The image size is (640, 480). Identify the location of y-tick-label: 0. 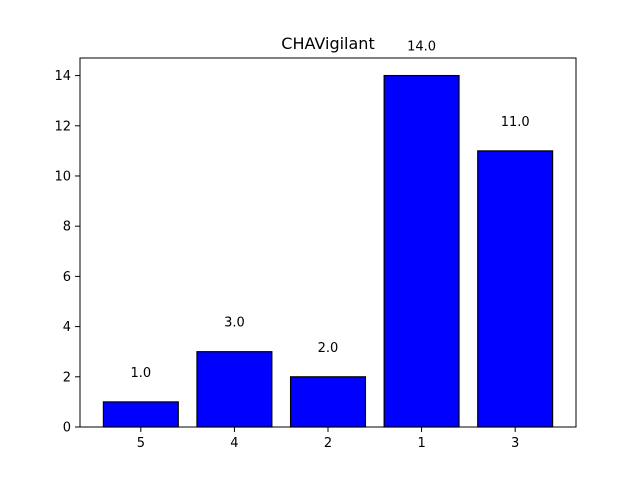
(67, 428).